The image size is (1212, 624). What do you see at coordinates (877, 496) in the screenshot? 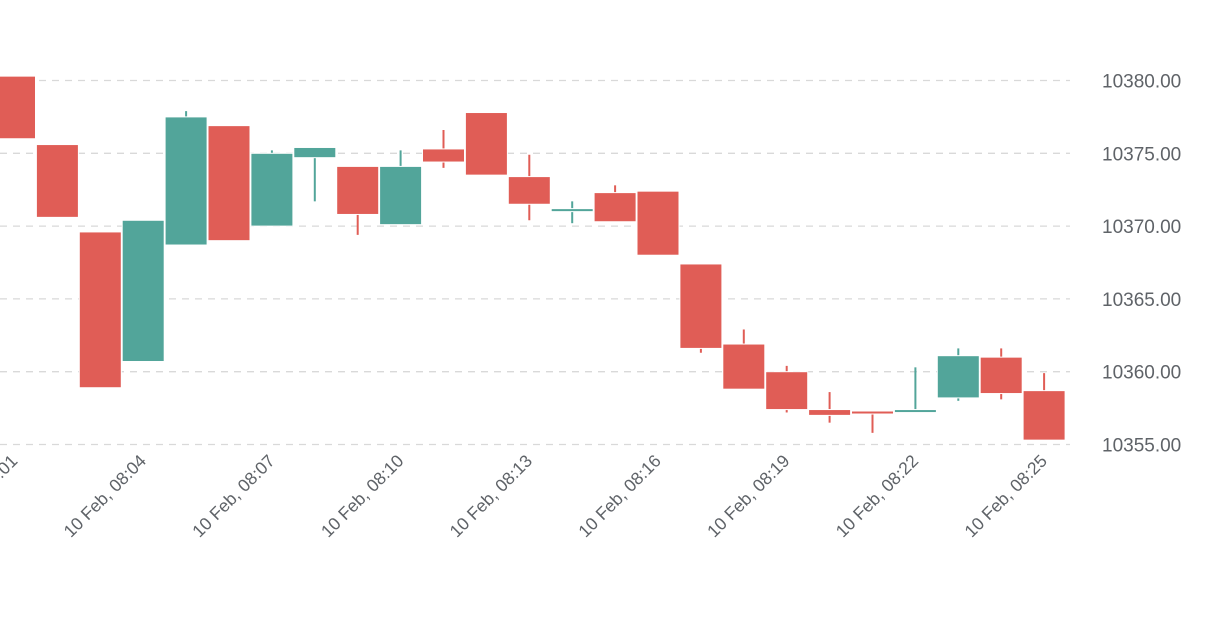
I see `x-tick-label: 10 Feb, 08:22` at bounding box center [877, 496].